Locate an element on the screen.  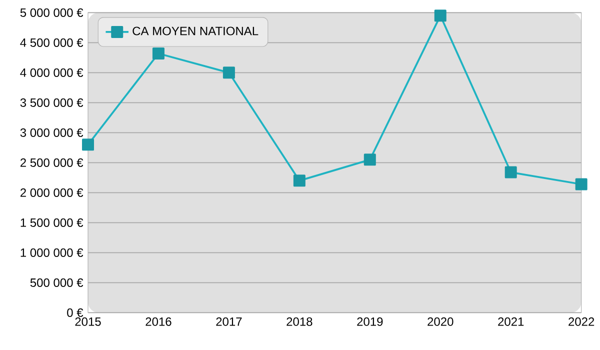
x-tick-label: 2015 is located at coordinates (88, 321).